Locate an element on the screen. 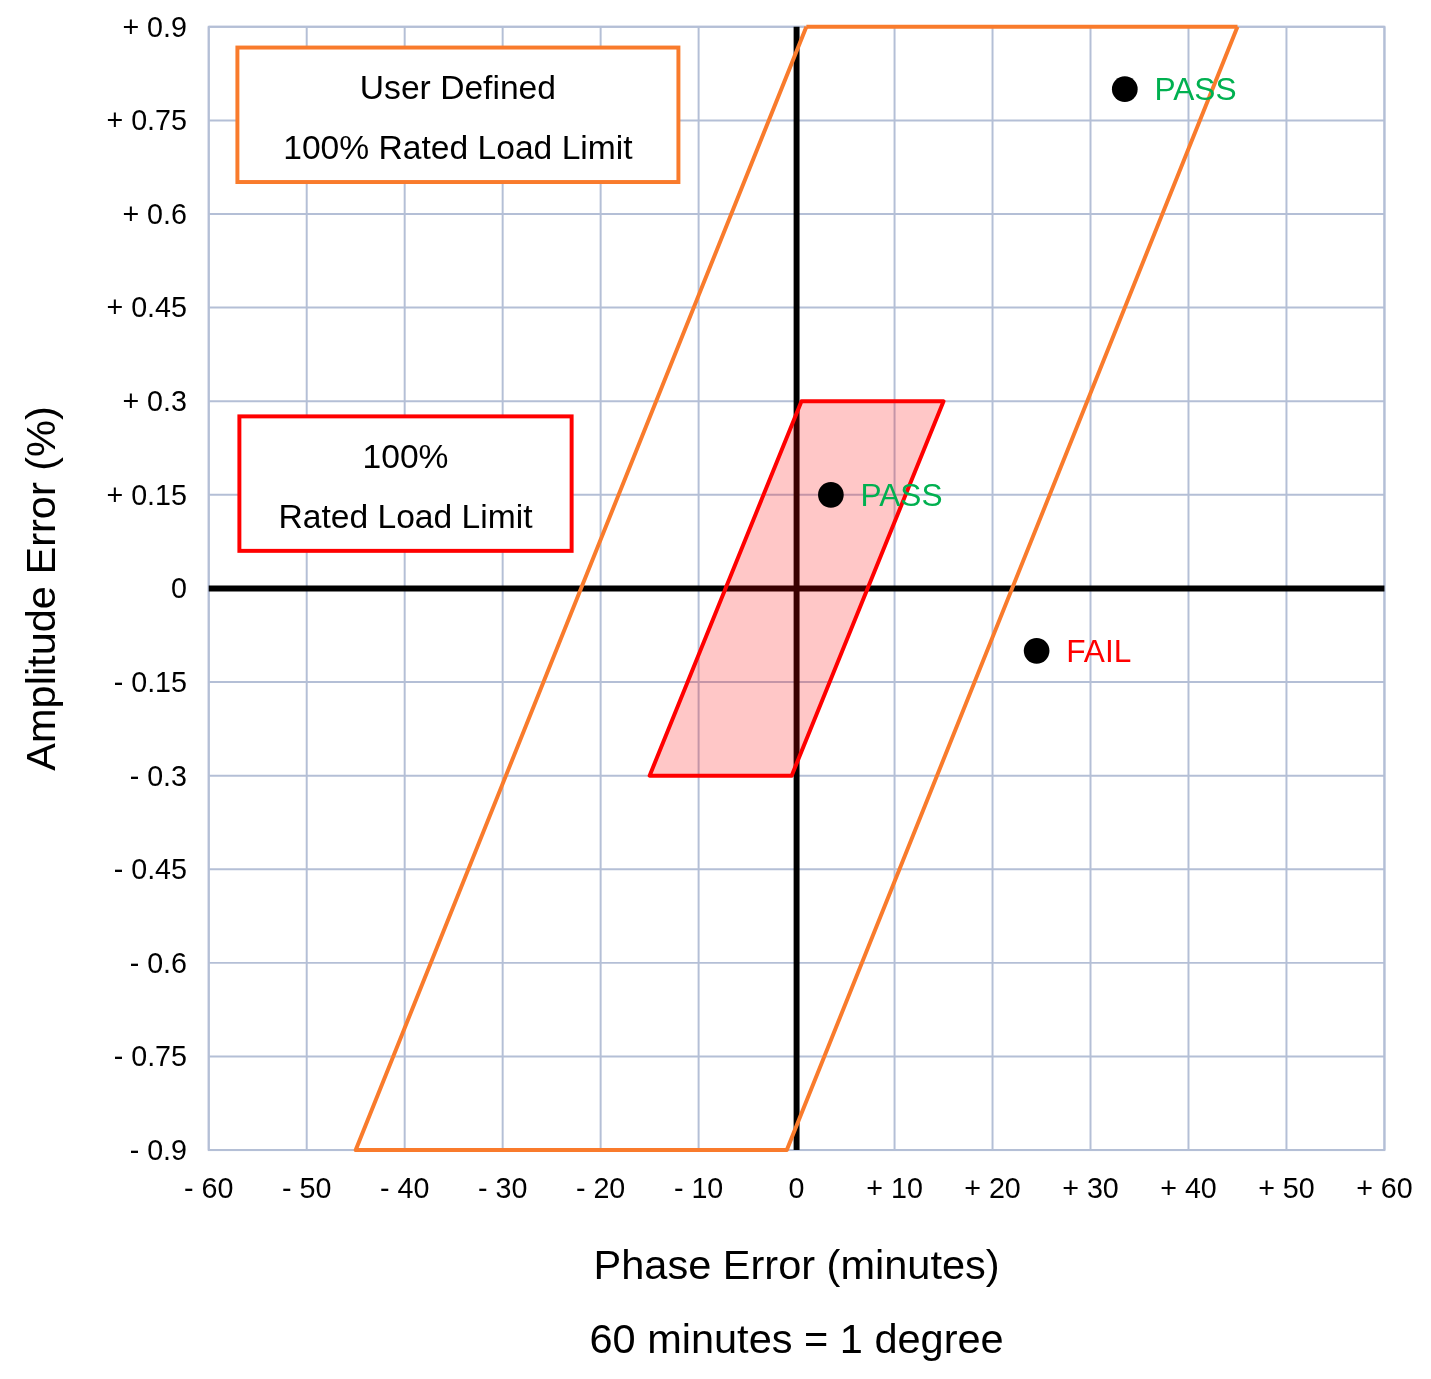 Image resolution: width=1431 pixels, height=1379 pixels. x-tick-label: - 60 is located at coordinates (209, 1187).